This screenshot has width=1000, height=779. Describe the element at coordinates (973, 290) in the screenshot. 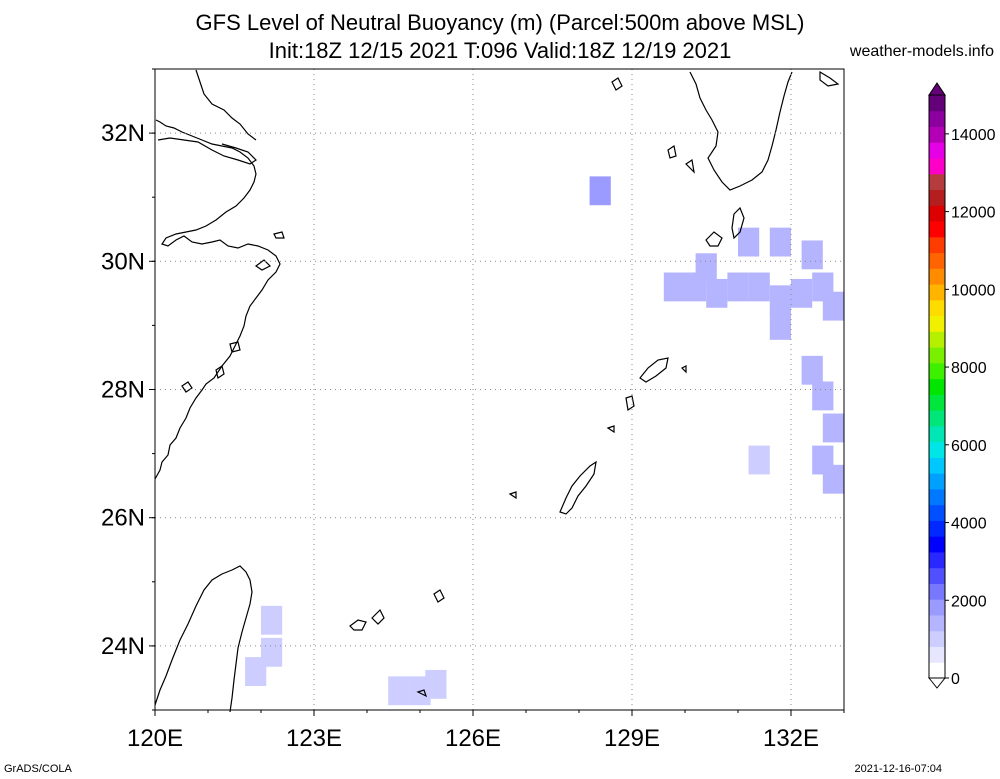

I see `colorbar-label: 10000` at that location.